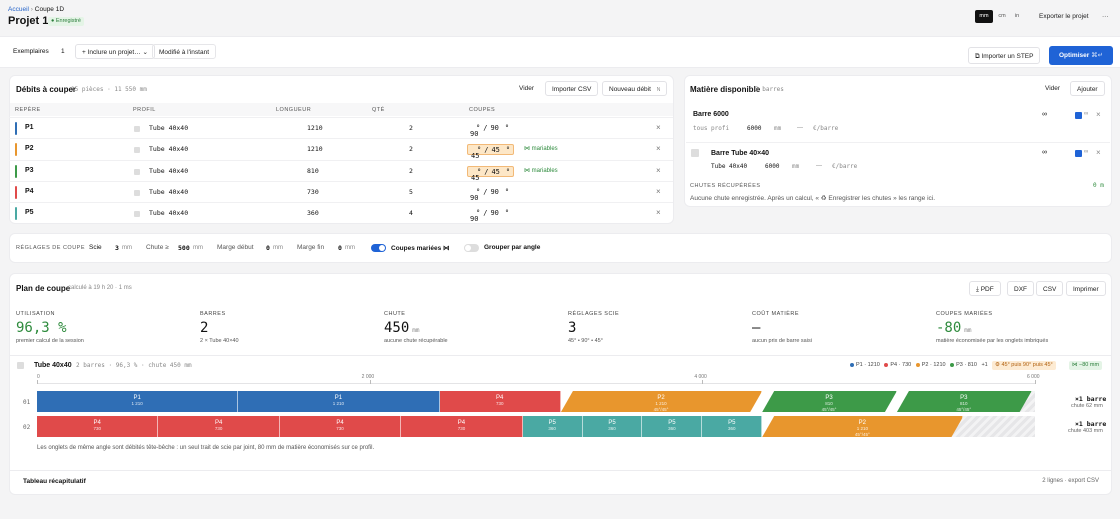  What do you see at coordinates (1081, 55) in the screenshot?
I see `optimise-button: Optimiser ⌘↵` at bounding box center [1081, 55].